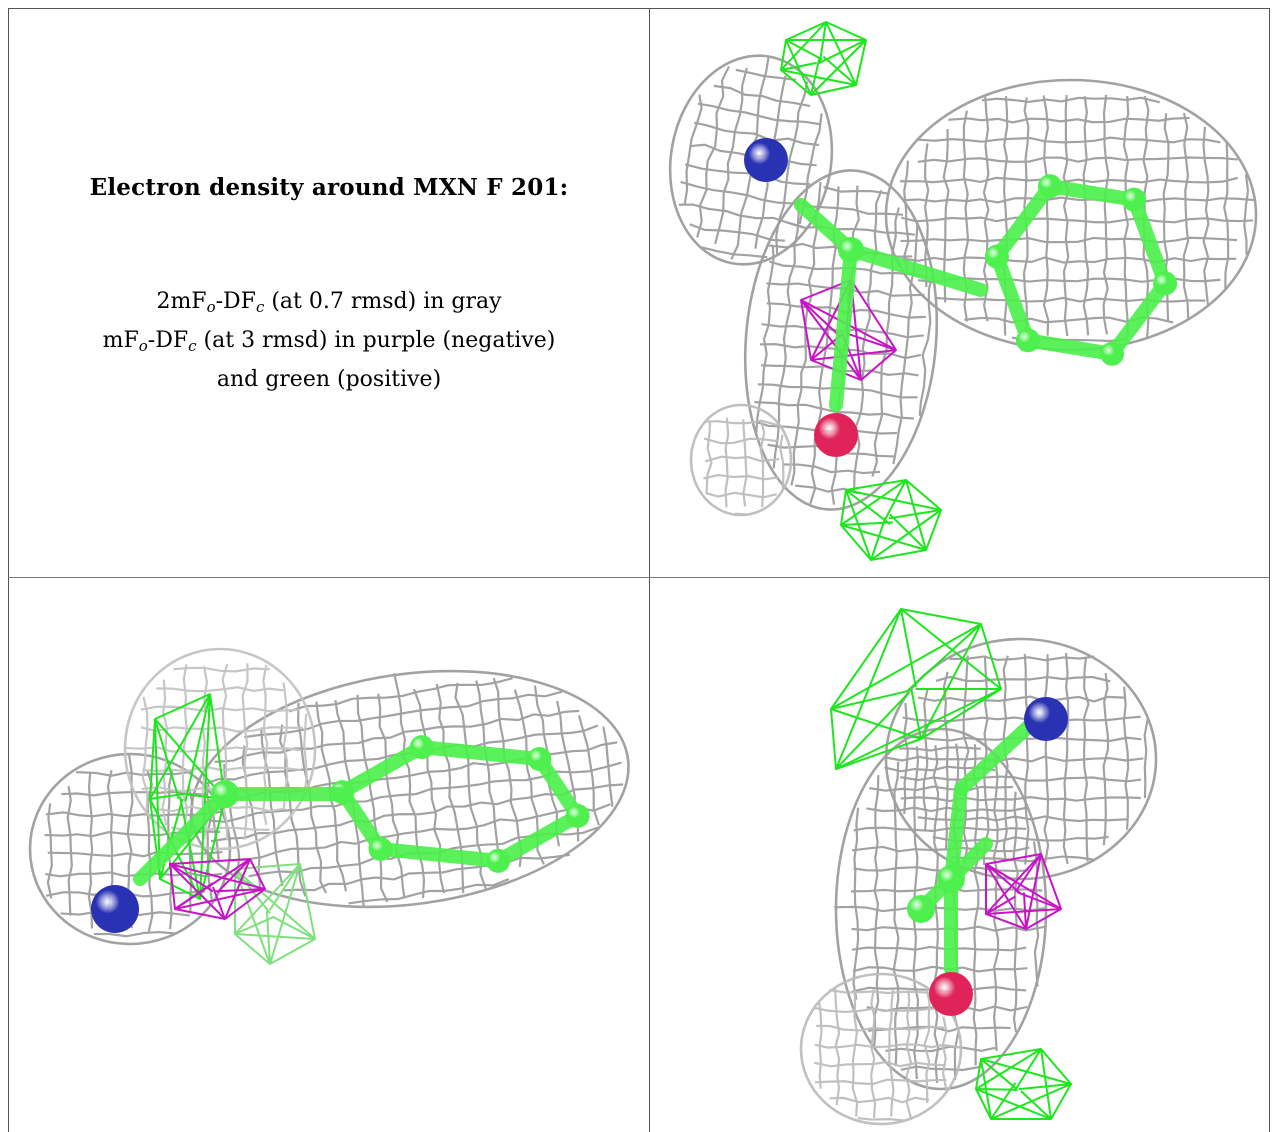 The width and height of the screenshot is (1276, 1132). I want to click on positive-density-cage-lower, so click(275, 914).